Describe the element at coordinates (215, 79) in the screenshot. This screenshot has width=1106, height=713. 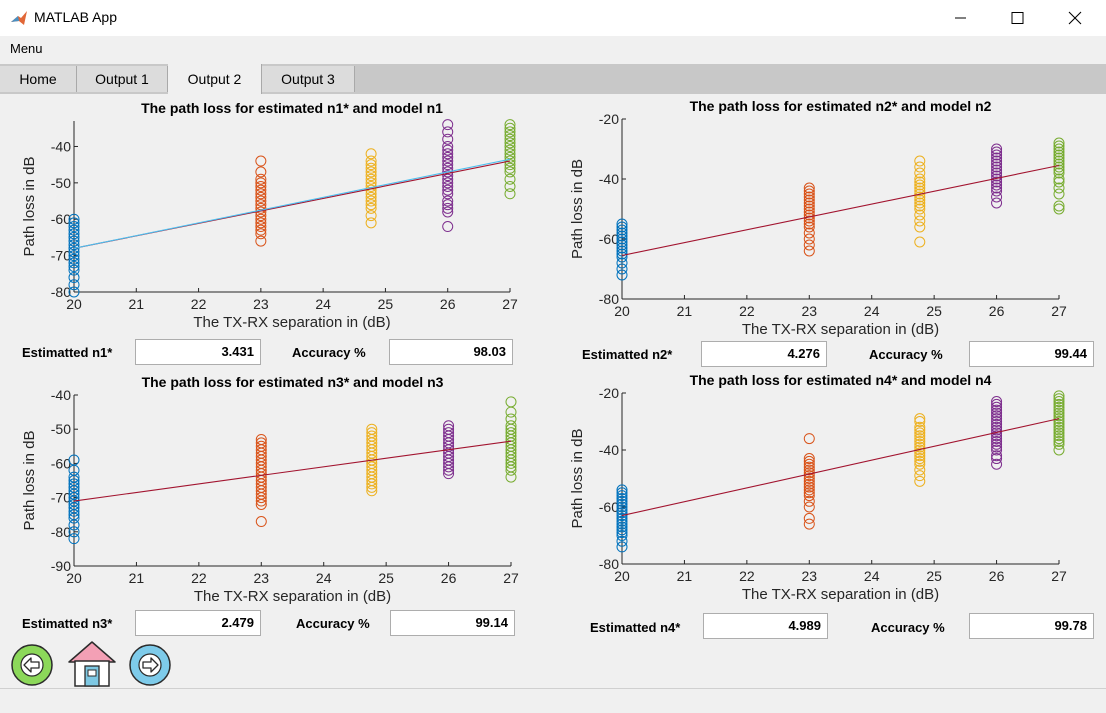
I see `tab-output-2: Output 2` at that location.